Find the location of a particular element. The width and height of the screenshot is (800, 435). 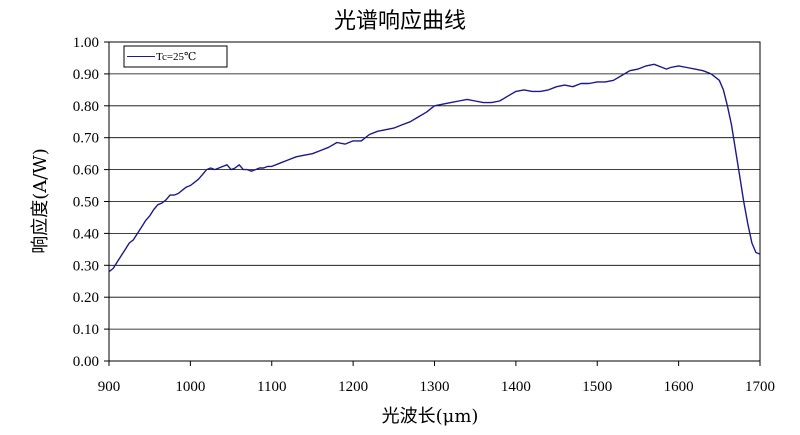

y-tick-label: 0.10 is located at coordinates (86, 330).